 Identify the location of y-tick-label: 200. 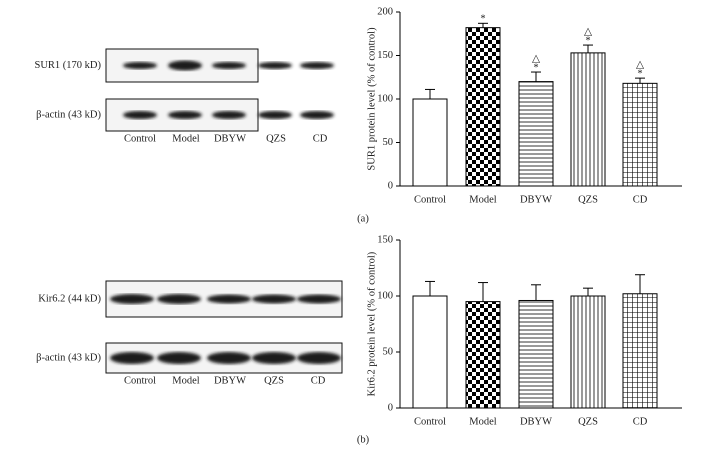
(385, 11).